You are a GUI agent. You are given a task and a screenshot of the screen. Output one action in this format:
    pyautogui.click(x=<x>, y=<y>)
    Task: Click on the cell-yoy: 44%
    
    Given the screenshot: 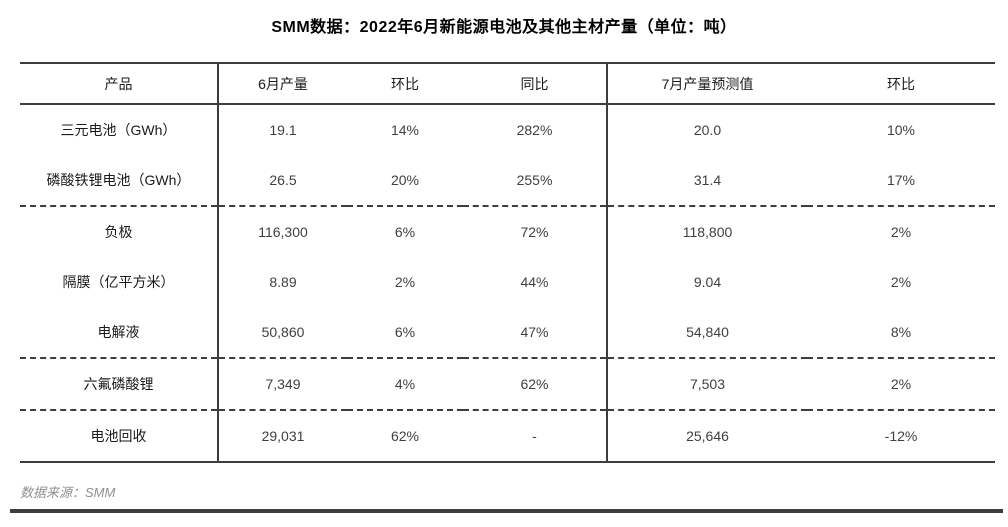 What is the action you would take?
    pyautogui.click(x=535, y=282)
    